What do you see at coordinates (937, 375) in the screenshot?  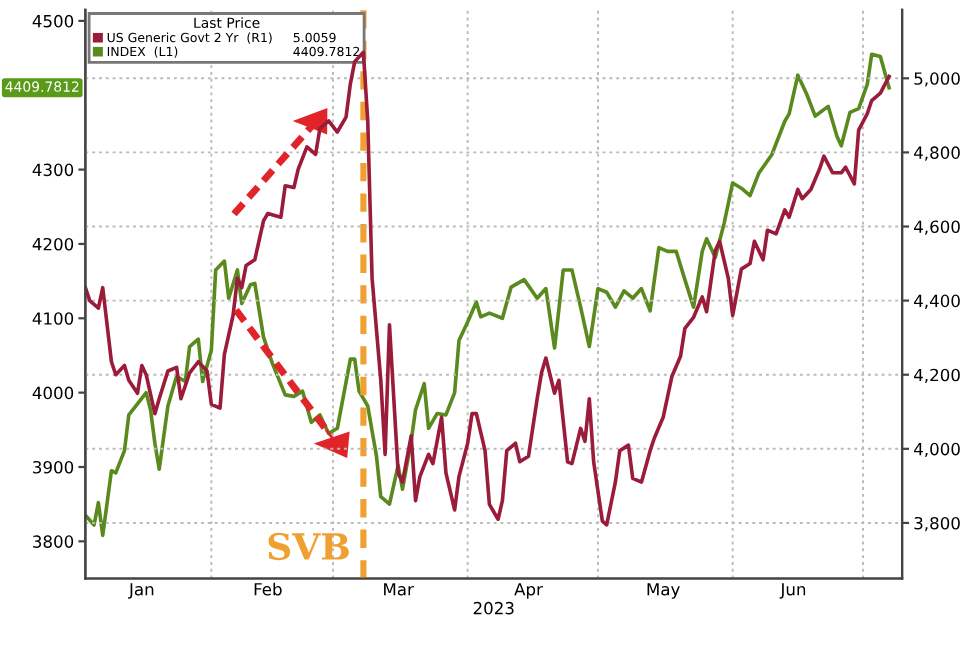 I see `y2-tick-label: 4,200` at bounding box center [937, 375].